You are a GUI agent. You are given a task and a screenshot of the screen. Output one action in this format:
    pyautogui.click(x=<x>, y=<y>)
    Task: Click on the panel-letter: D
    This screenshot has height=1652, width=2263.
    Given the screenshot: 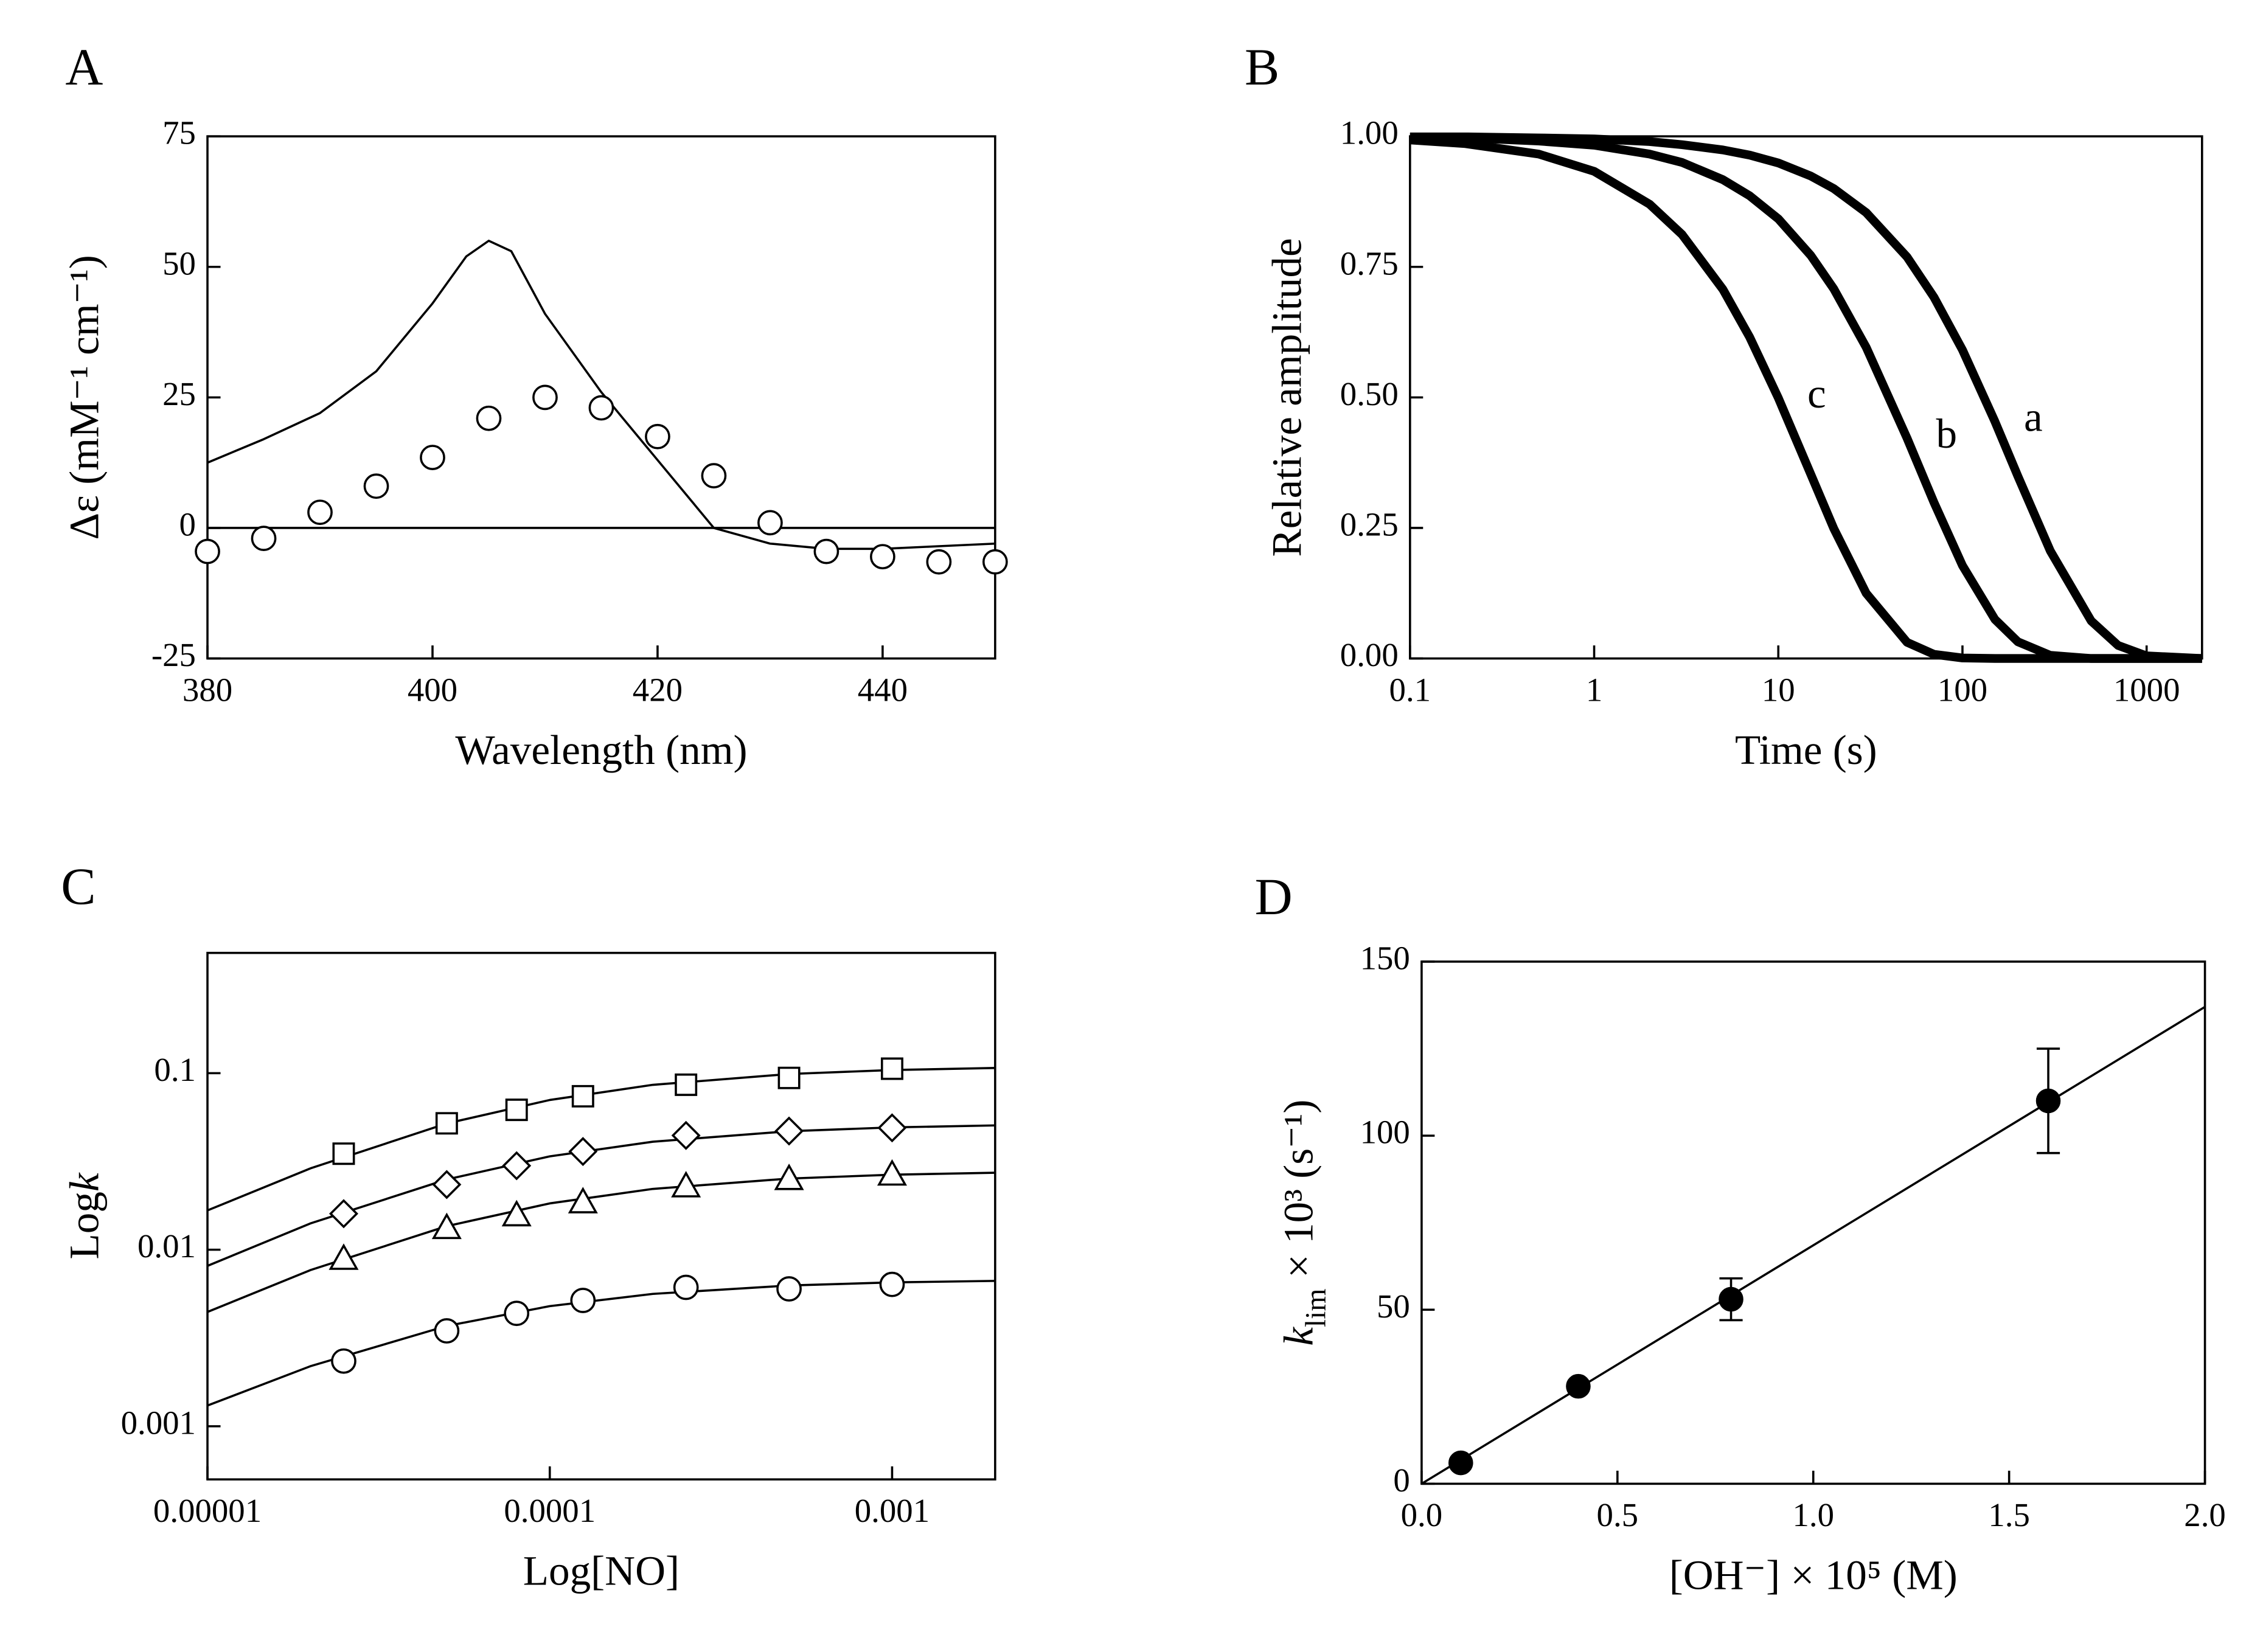 What is the action you would take?
    pyautogui.click(x=1274, y=897)
    